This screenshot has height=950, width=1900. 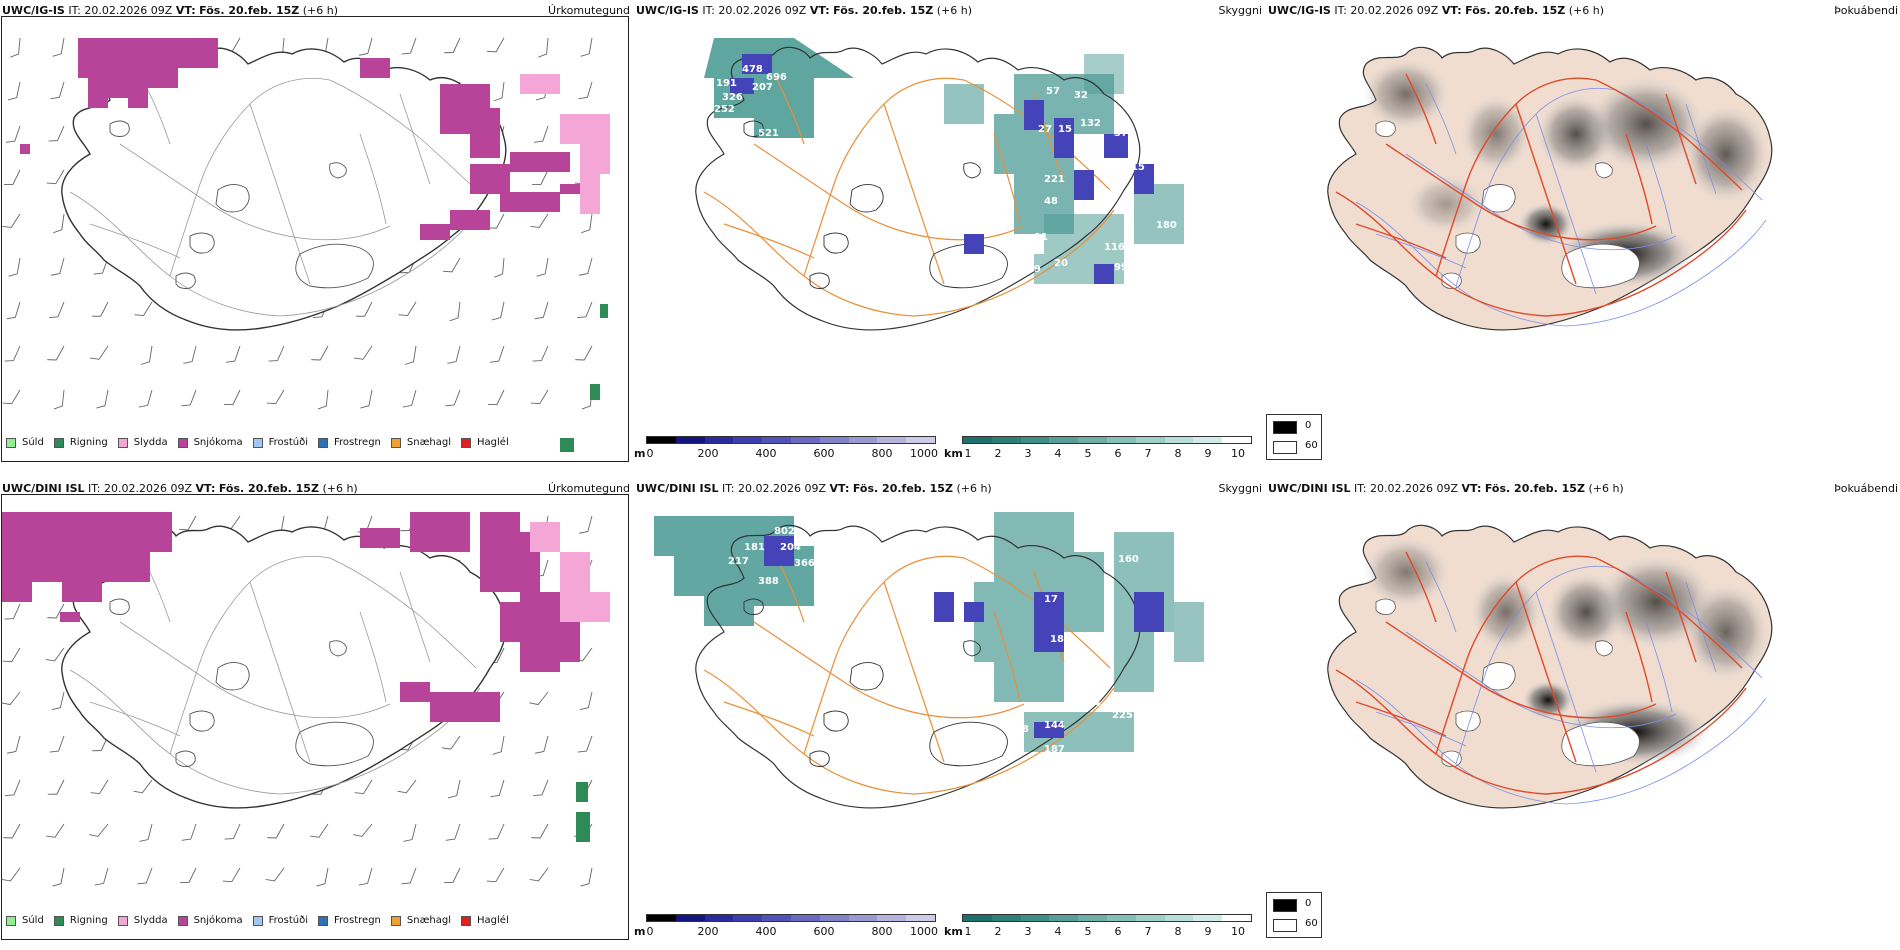 I want to click on tick-label: 4, so click(x=1058, y=931).